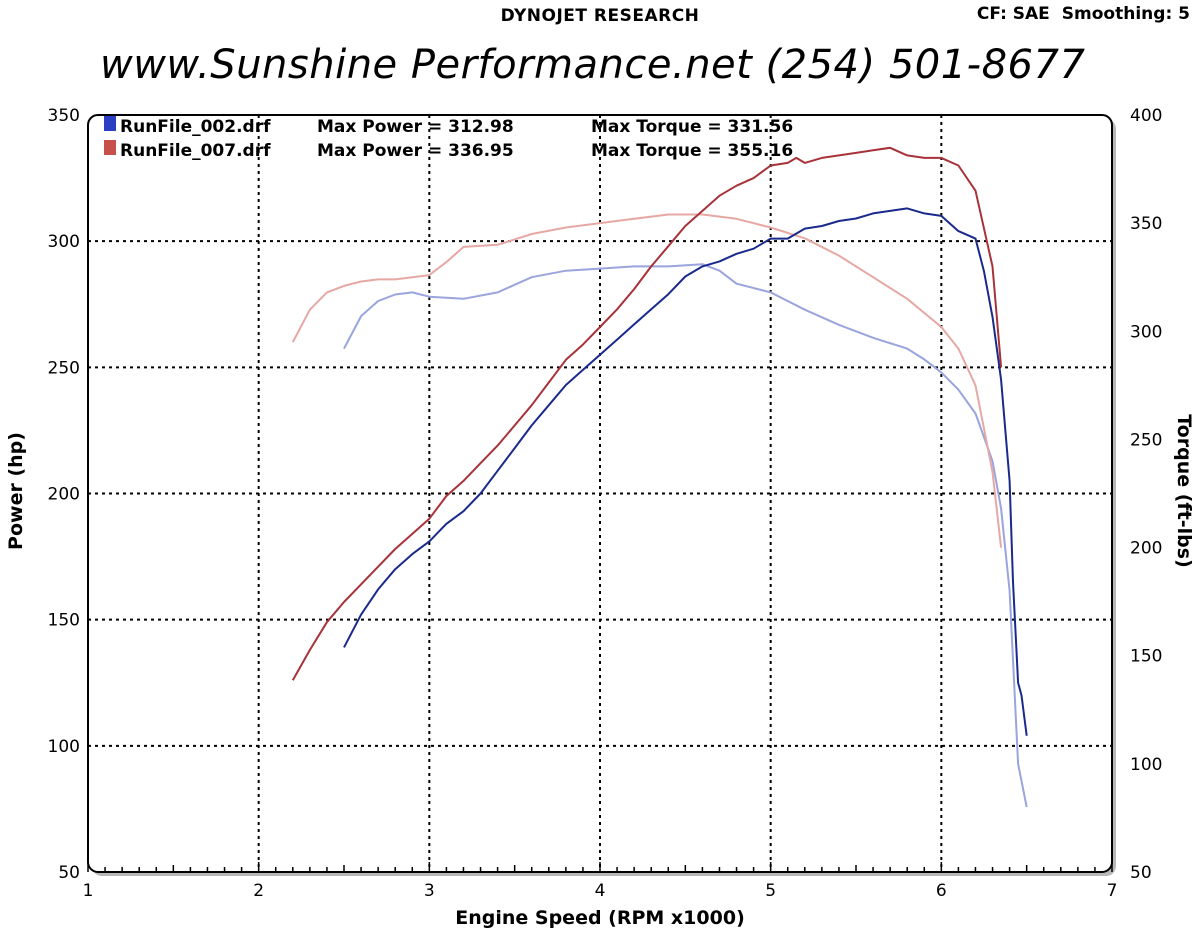 The height and width of the screenshot is (931, 1200). I want to click on legend-file-run-007: RunFile_007.drf, so click(195, 151).